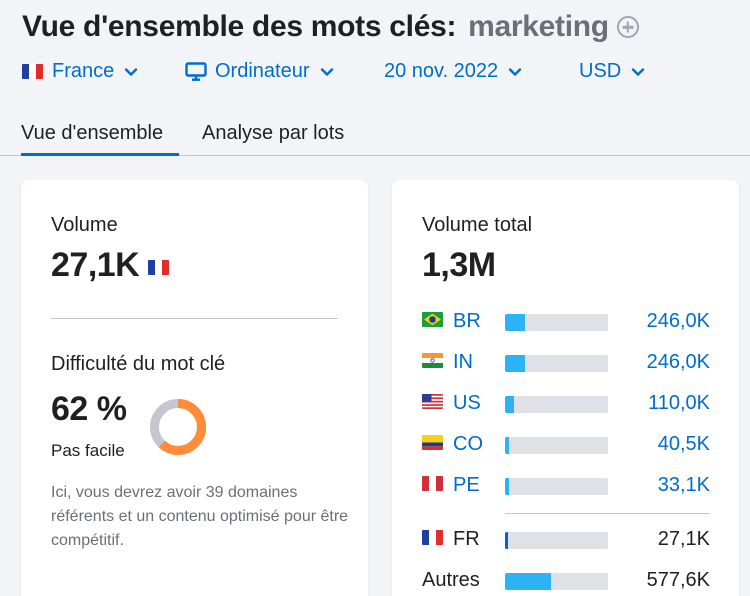 Image resolution: width=750 pixels, height=596 pixels. Describe the element at coordinates (463, 362) in the screenshot. I see `country-code: IN` at that location.